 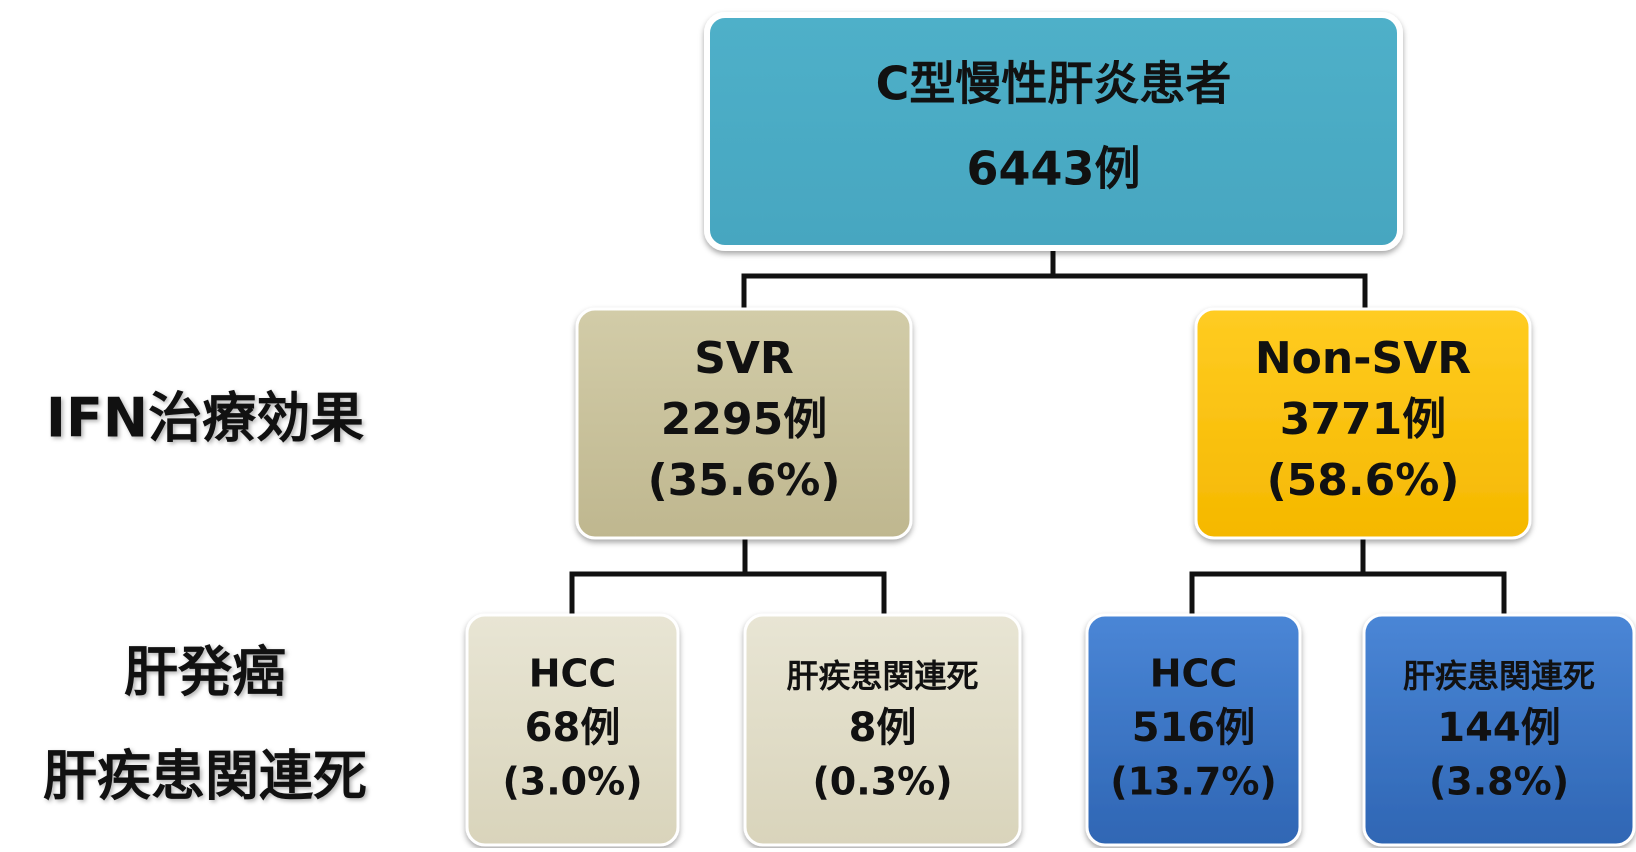 I want to click on node-text: 2295例, so click(x=744, y=419).